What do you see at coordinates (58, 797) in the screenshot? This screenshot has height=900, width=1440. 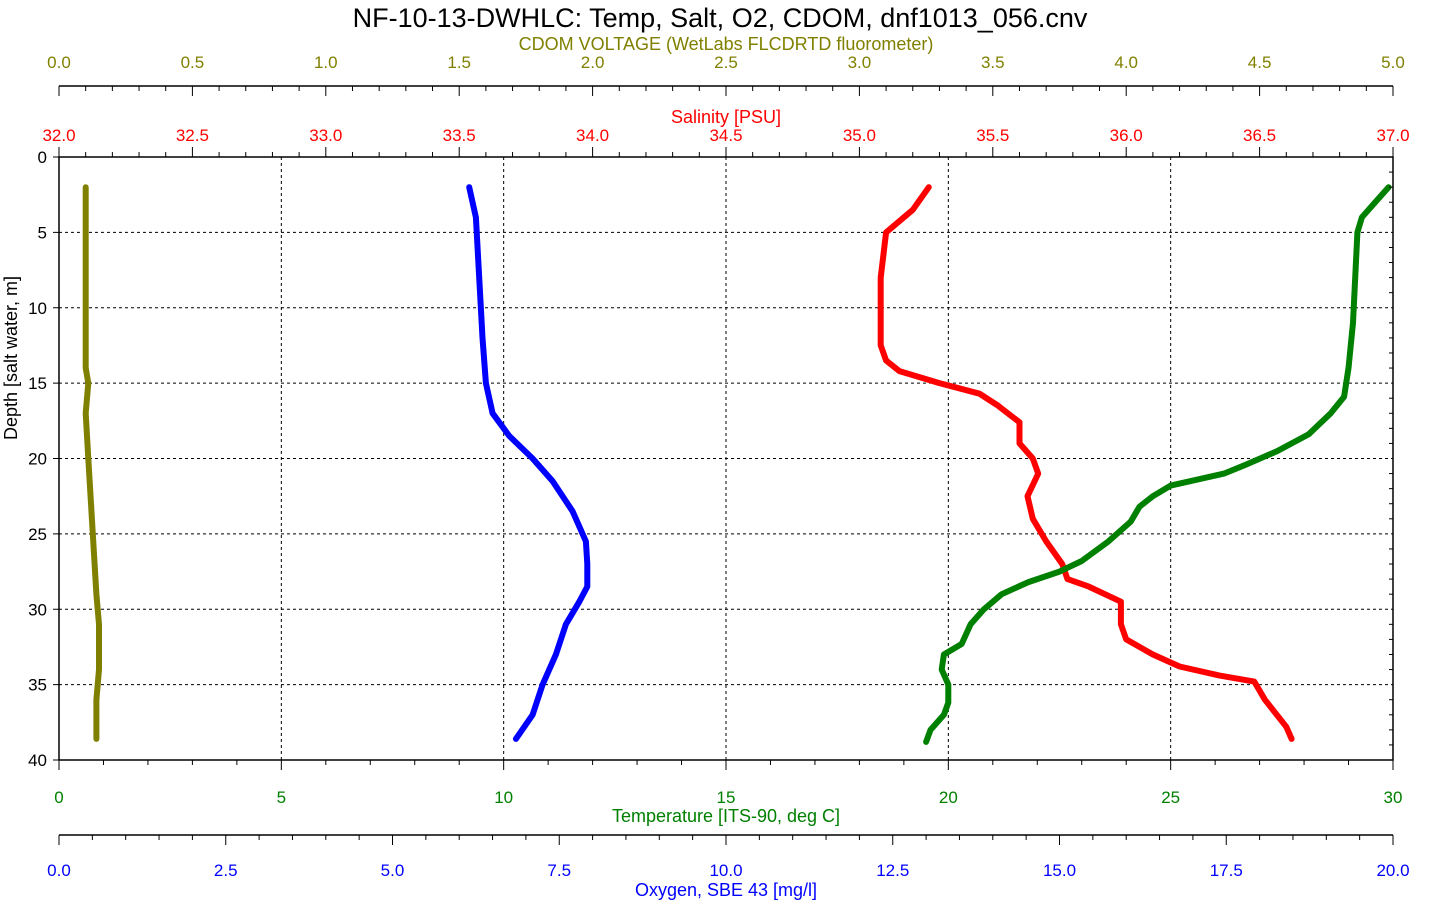 I see `temperature-tick-label: 0` at bounding box center [58, 797].